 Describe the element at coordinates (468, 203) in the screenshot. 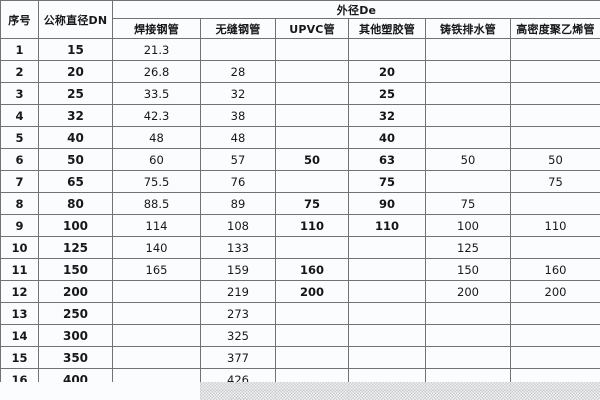

I see `cell-cast-iron-drain-pipe: 75` at that location.